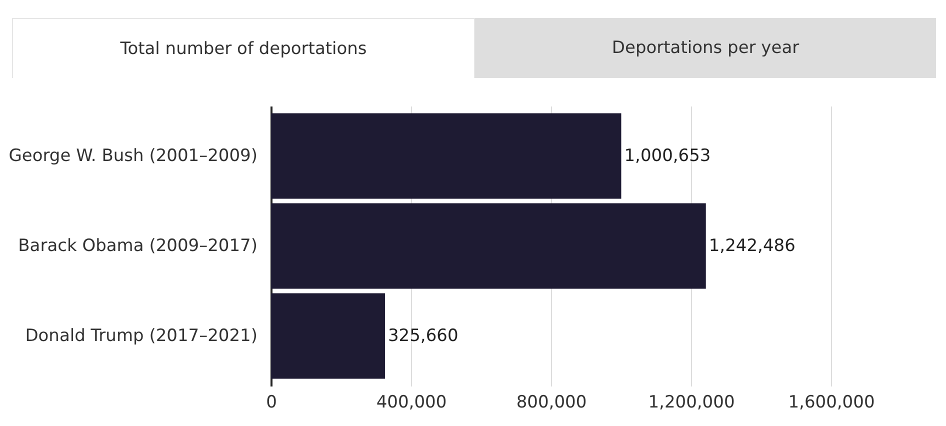 Image resolution: width=946 pixels, height=426 pixels. Describe the element at coordinates (831, 402) in the screenshot. I see `x-tick-label: 1,600,000` at that location.